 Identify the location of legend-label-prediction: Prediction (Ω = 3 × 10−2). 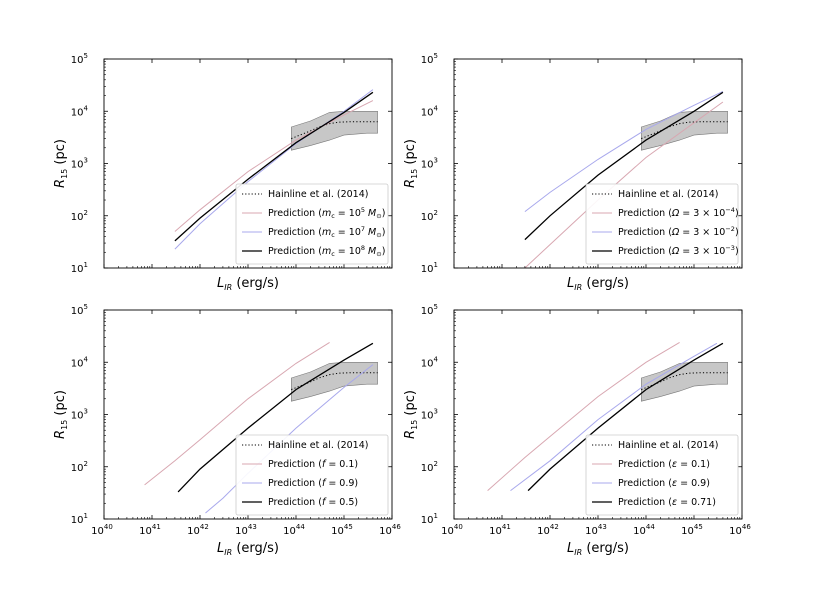
(678, 231).